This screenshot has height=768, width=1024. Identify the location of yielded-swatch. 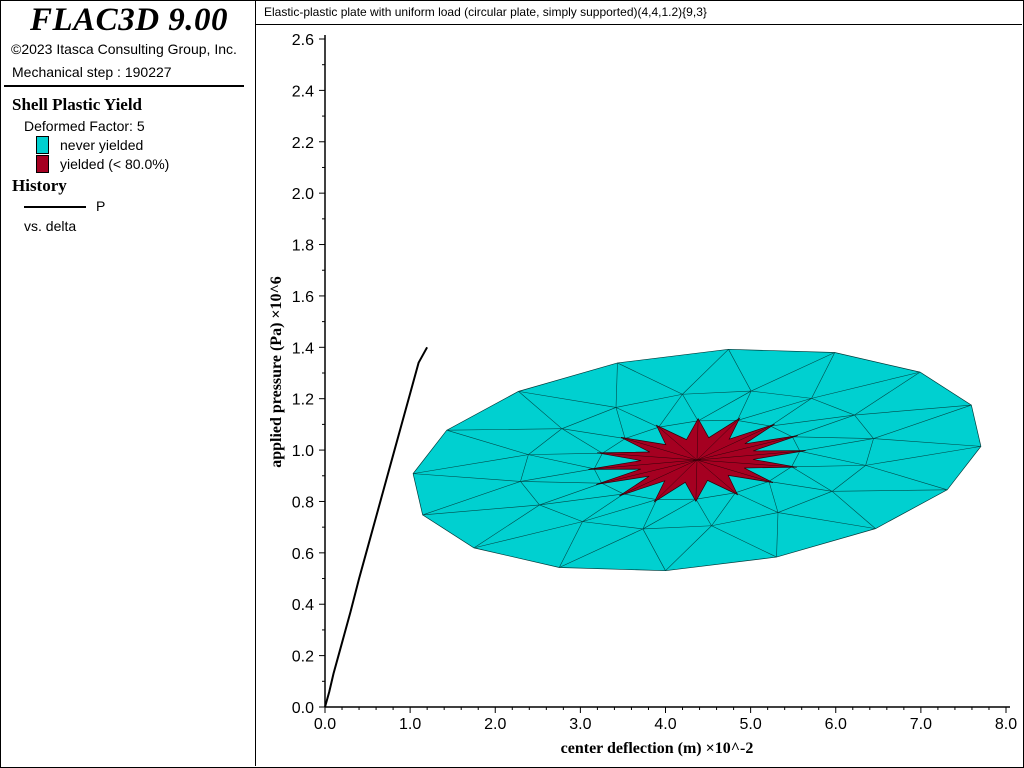
(42, 164).